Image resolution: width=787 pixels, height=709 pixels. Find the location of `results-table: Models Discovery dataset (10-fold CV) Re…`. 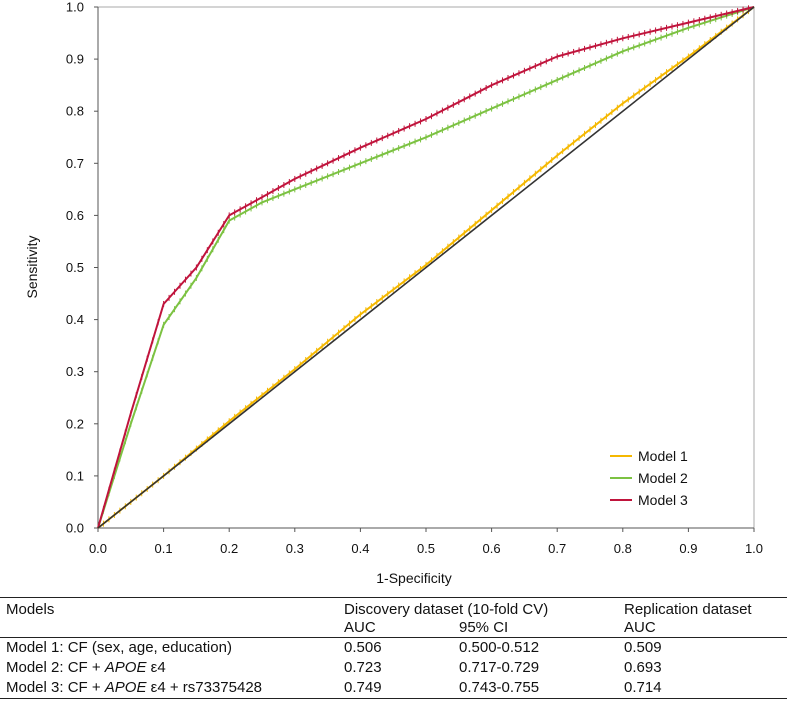

results-table: Models Discovery dataset (10-fold CV) Re… is located at coordinates (393, 648).